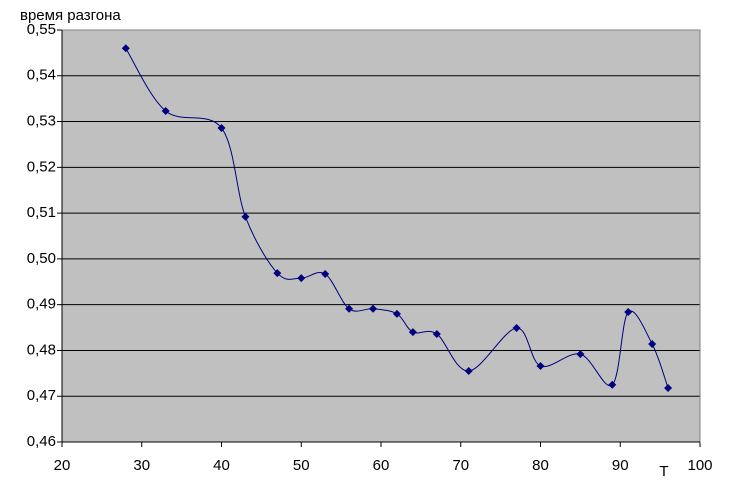 The width and height of the screenshot is (730, 496). I want to click on x-axis-label: T, so click(663, 471).